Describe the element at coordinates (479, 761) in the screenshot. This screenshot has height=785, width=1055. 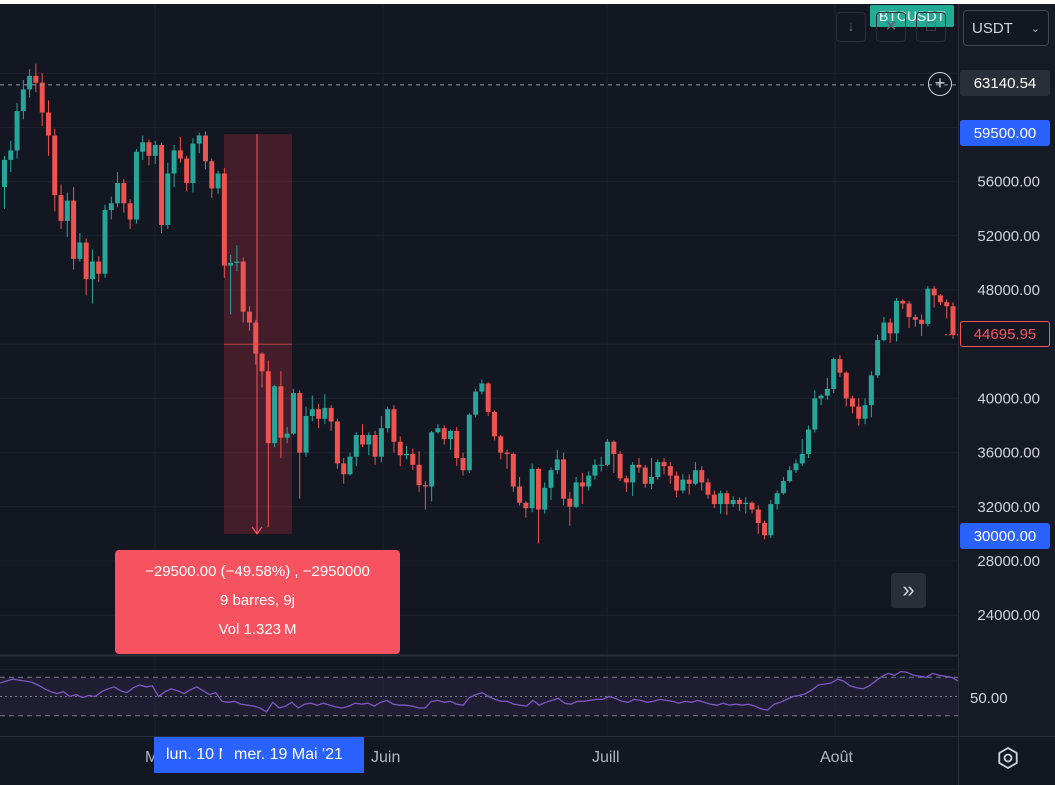
I see `time-axis: M Juin Juill Août` at that location.